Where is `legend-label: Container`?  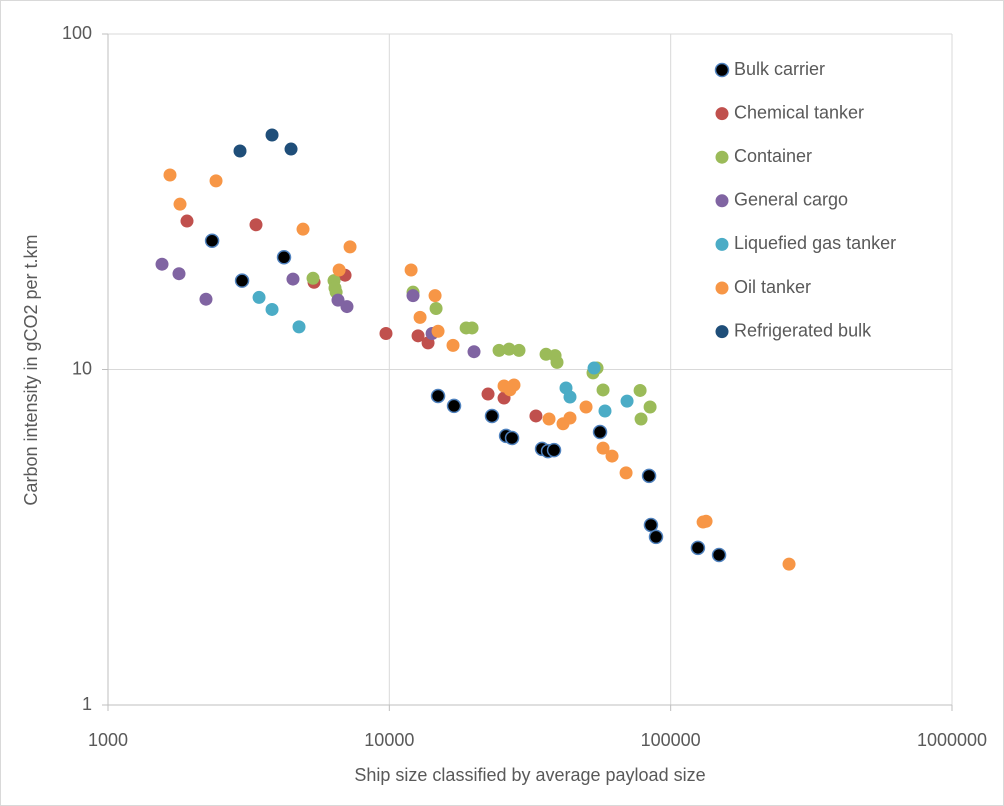
legend-label: Container is located at coordinates (773, 156).